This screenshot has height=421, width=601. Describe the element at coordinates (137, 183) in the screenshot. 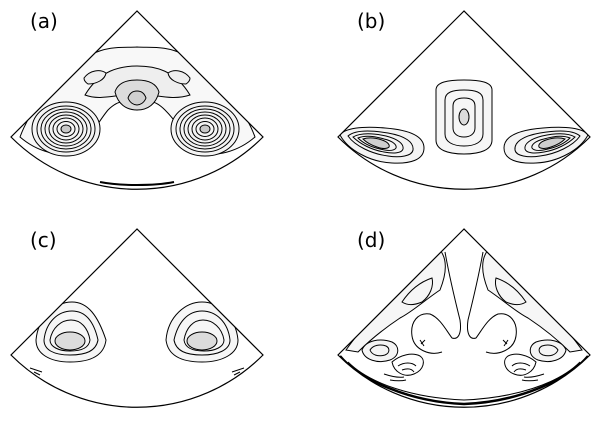

I see `panel-a-edge-bottom` at that location.